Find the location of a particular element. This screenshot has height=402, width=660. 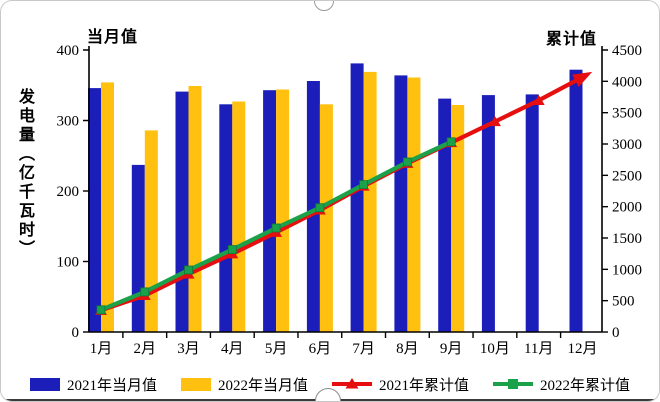

legend-item-3: 2022年累计值 is located at coordinates (561, 384).